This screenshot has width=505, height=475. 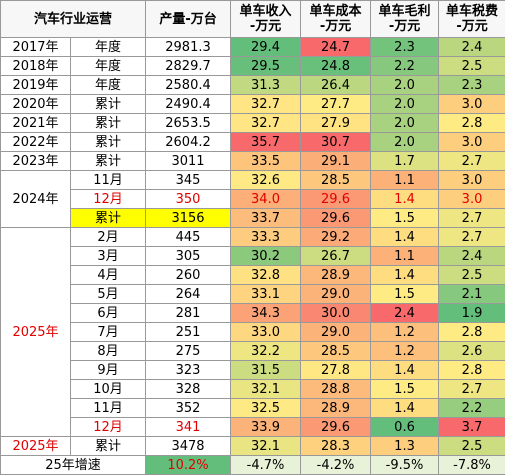 I want to click on value-cell: 1.1, so click(x=405, y=256).